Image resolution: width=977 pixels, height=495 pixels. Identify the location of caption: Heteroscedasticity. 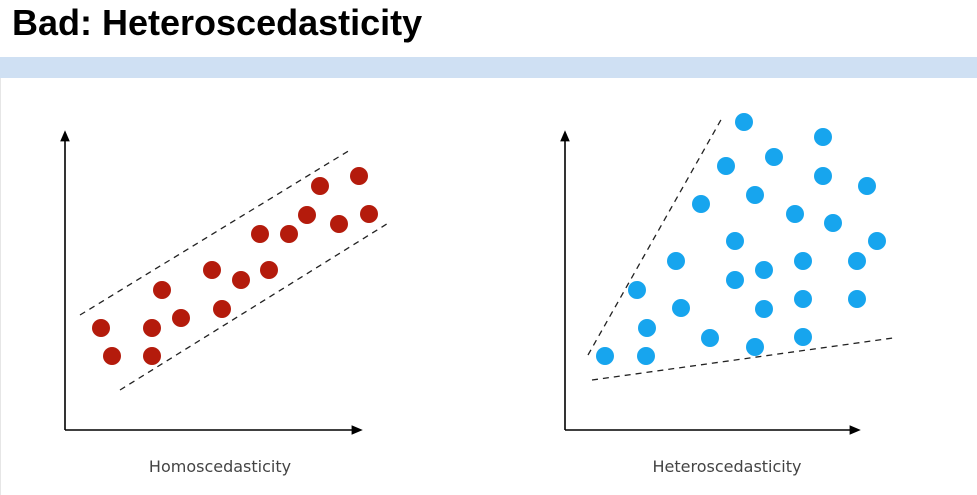
(727, 466).